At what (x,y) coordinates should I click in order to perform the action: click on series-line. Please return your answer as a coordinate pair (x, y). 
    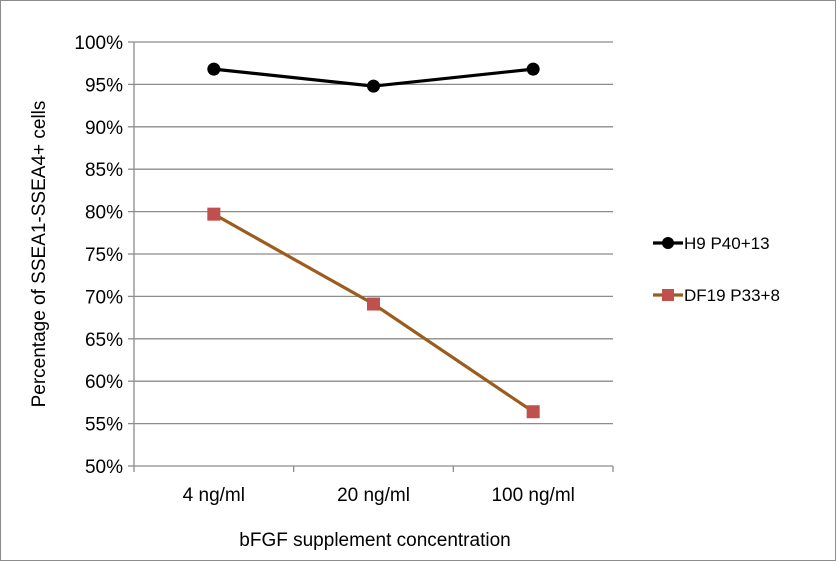
    Looking at the image, I should click on (374, 313).